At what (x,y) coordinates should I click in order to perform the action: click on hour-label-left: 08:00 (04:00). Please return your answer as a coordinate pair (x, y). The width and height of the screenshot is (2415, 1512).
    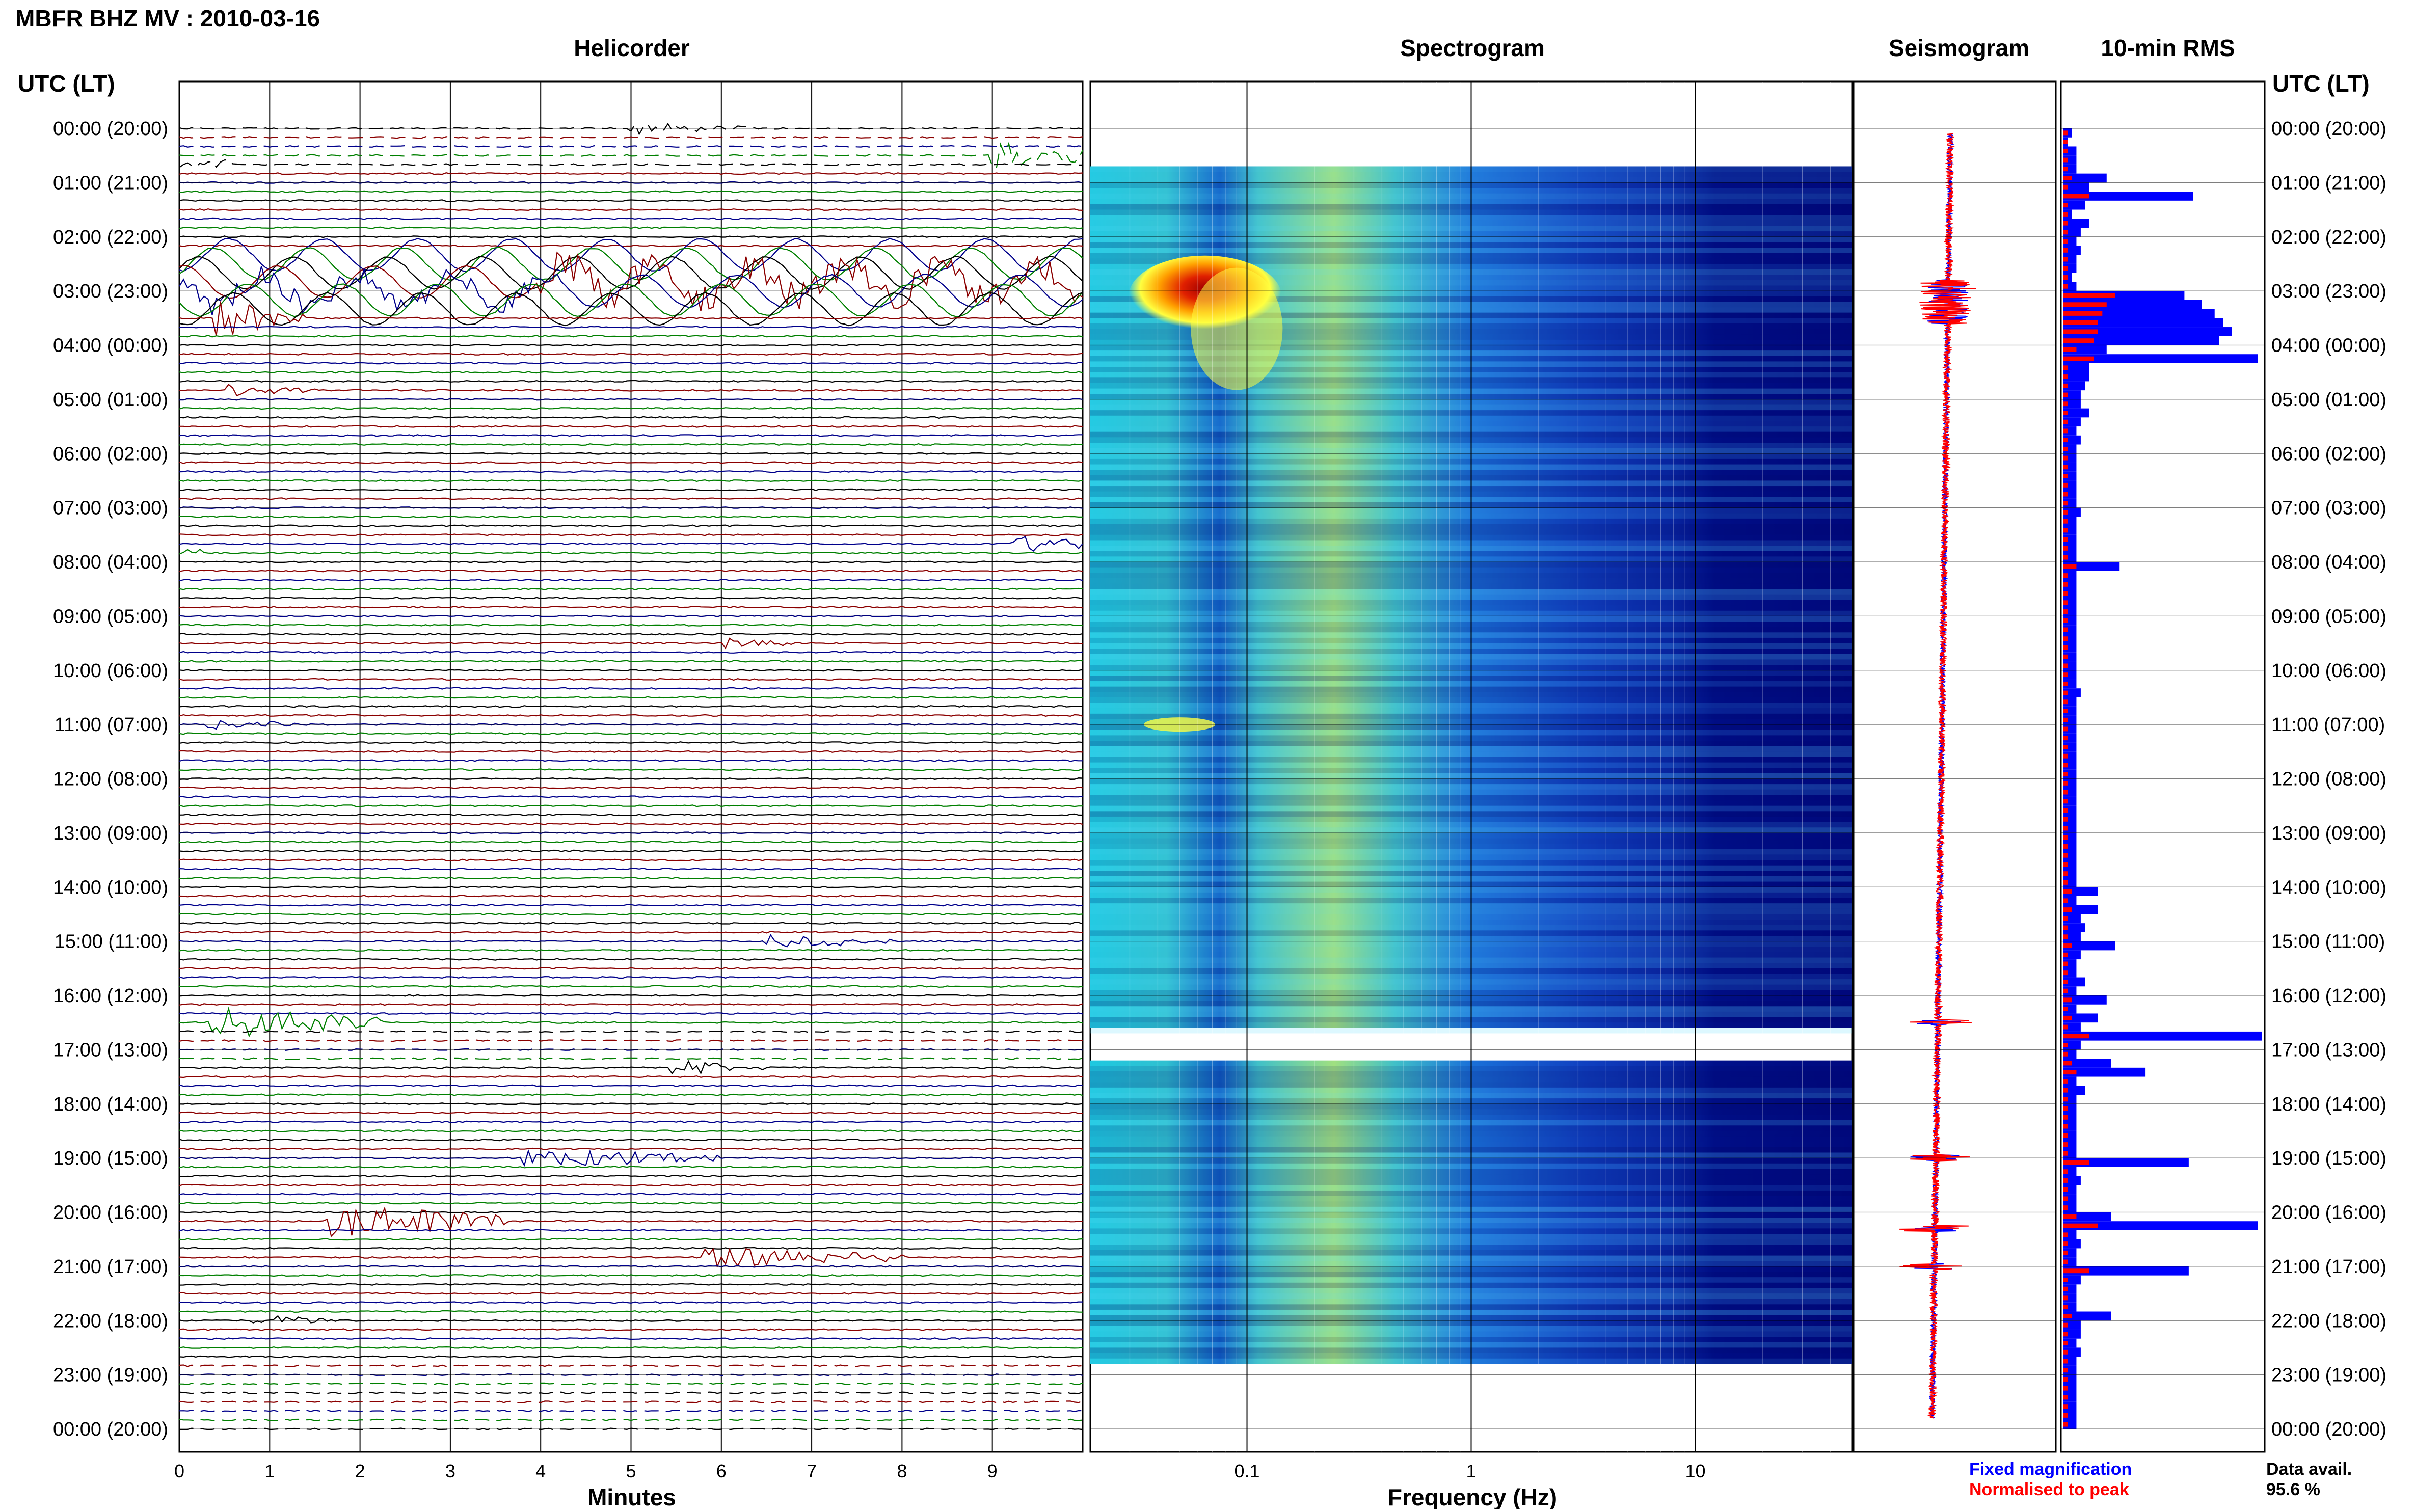
    Looking at the image, I should click on (110, 562).